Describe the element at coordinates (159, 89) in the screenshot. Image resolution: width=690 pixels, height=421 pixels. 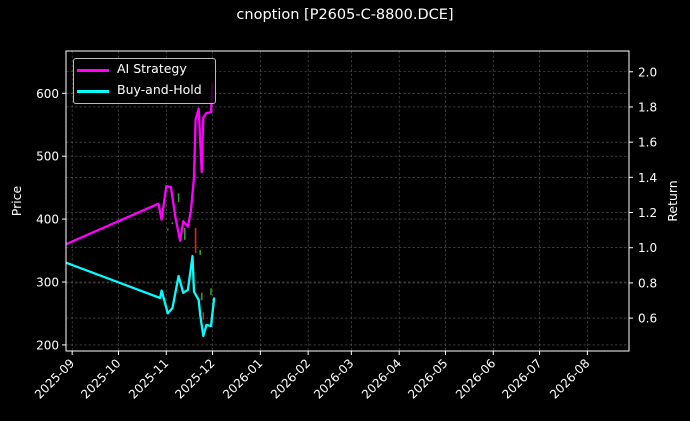
I see `legend-label: Buy-and-Hold` at that location.